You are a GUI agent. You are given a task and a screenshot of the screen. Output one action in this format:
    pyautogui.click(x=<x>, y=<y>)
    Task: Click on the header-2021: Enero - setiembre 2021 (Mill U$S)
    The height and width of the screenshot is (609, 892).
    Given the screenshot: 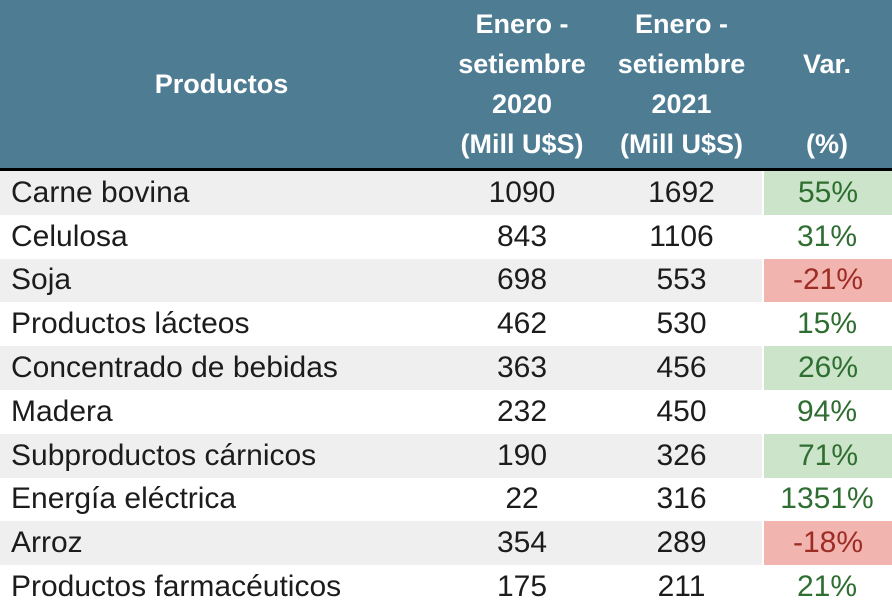 What is the action you would take?
    pyautogui.click(x=681, y=84)
    